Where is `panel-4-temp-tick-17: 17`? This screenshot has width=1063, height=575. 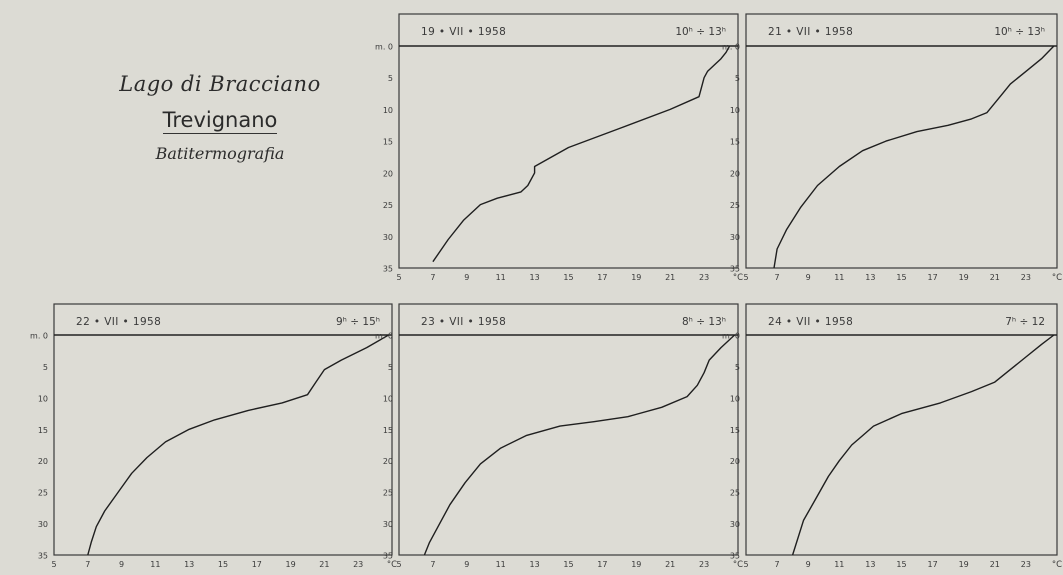
panel-4-temp-tick-17: 17 is located at coordinates (602, 564).